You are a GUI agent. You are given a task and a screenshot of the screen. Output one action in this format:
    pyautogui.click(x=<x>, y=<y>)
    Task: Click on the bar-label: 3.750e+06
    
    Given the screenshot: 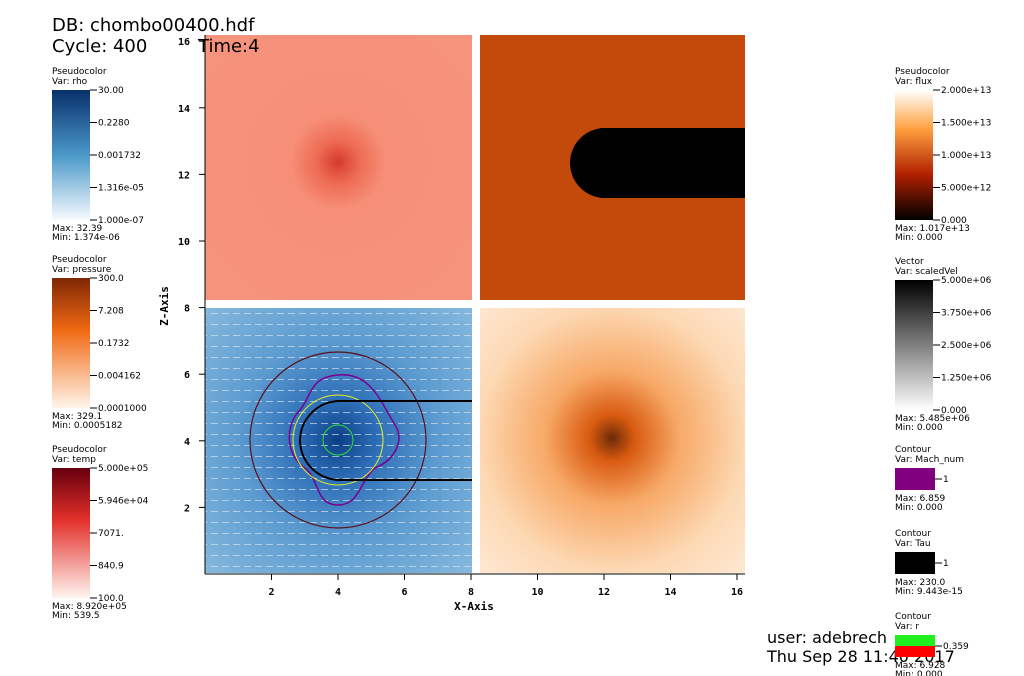 What is the action you would take?
    pyautogui.click(x=966, y=314)
    